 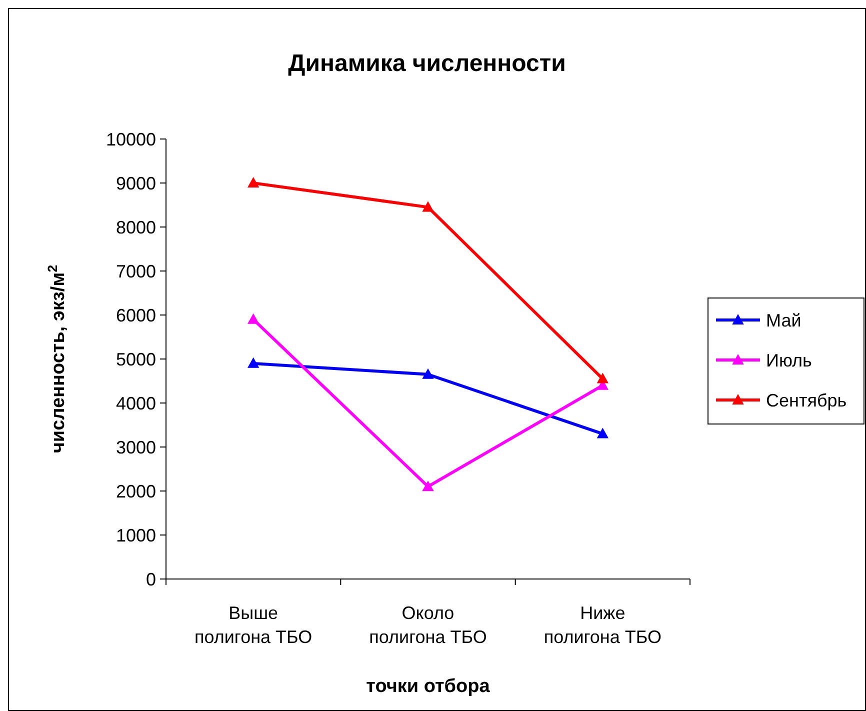 What do you see at coordinates (131, 139) in the screenshot?
I see `y-tick-label: 10000` at bounding box center [131, 139].